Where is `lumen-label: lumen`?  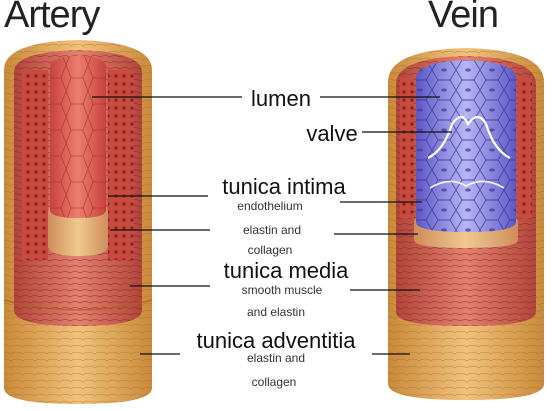
lumen-label: lumen is located at coordinates (281, 98).